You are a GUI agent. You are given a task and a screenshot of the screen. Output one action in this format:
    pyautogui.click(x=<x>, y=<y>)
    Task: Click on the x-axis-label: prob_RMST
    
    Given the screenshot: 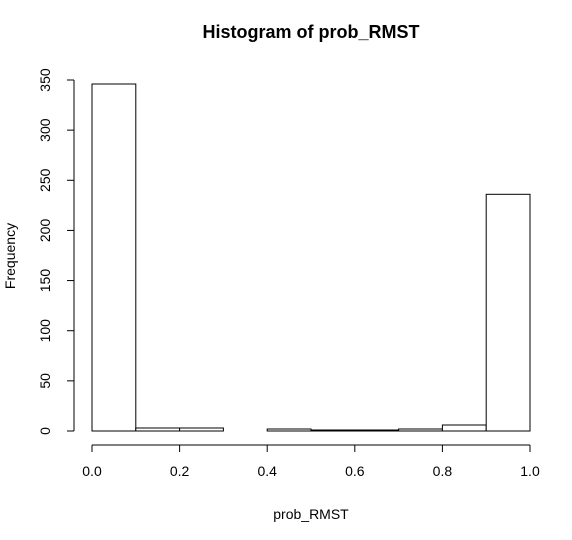 What is the action you would take?
    pyautogui.click(x=311, y=514)
    